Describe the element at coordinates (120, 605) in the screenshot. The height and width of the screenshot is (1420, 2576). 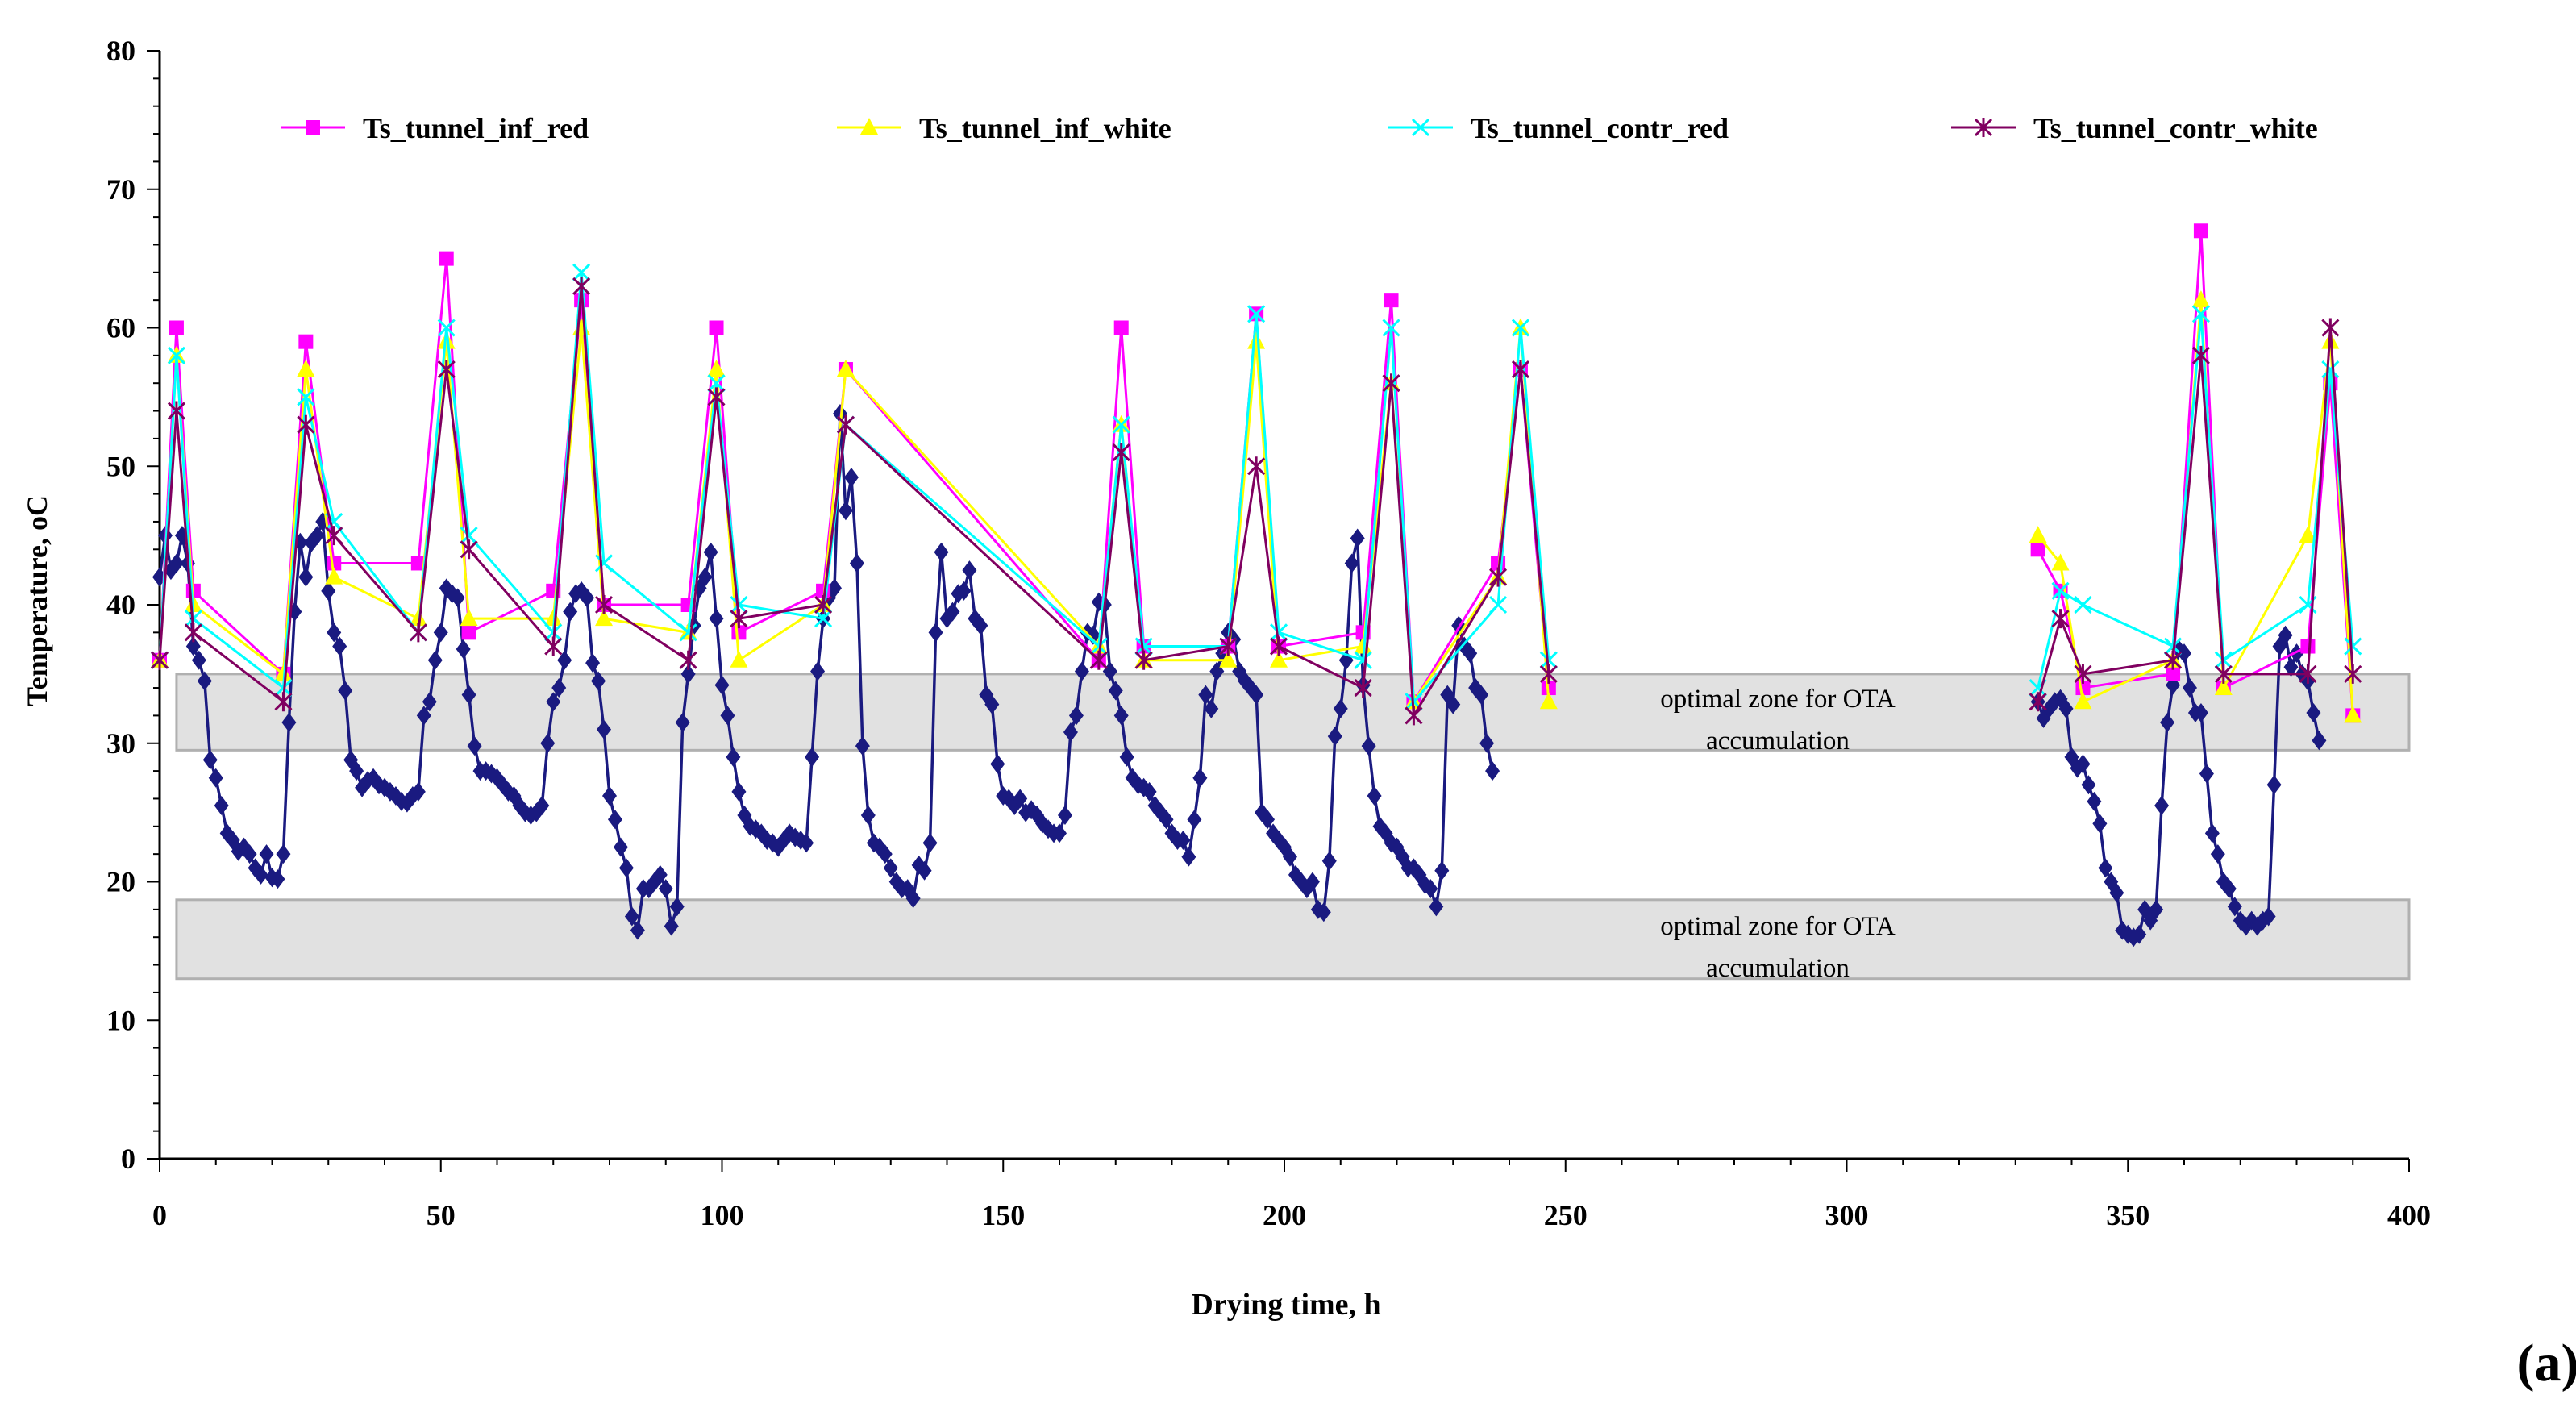
I see `y-tick-label: 40` at that location.